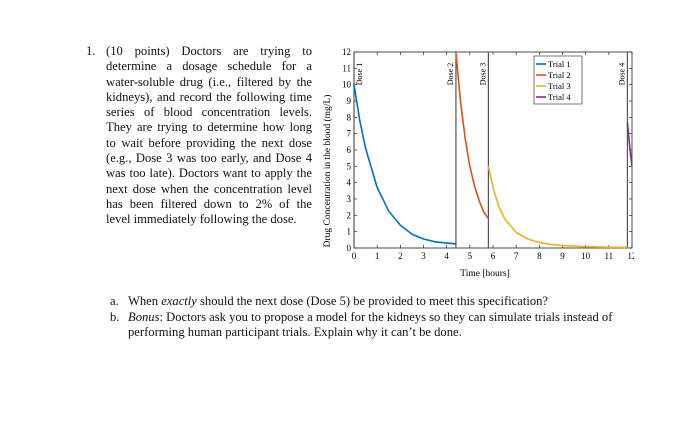  I want to click on y-axis-label: Drug Concentration in the blood (mg/L), so click(327, 171).